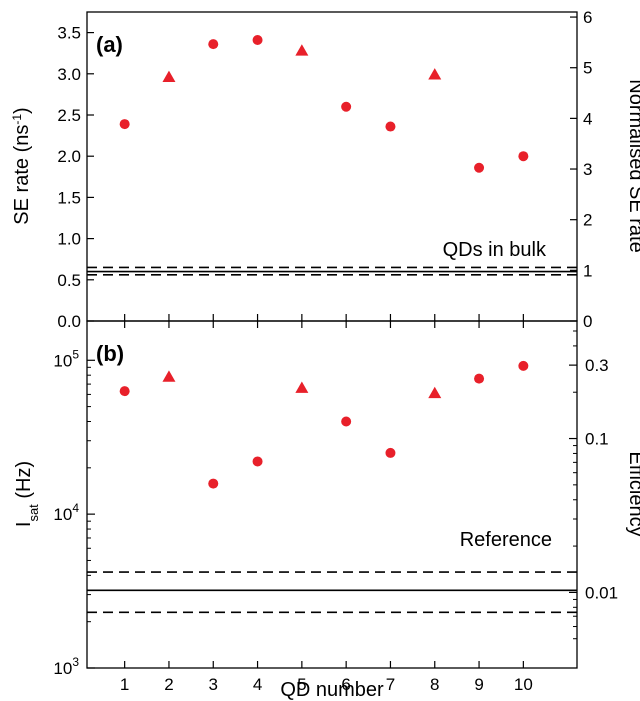 The height and width of the screenshot is (701, 640). Describe the element at coordinates (587, 169) in the screenshot. I see `panel-a-y2-tick-label: 3` at that location.